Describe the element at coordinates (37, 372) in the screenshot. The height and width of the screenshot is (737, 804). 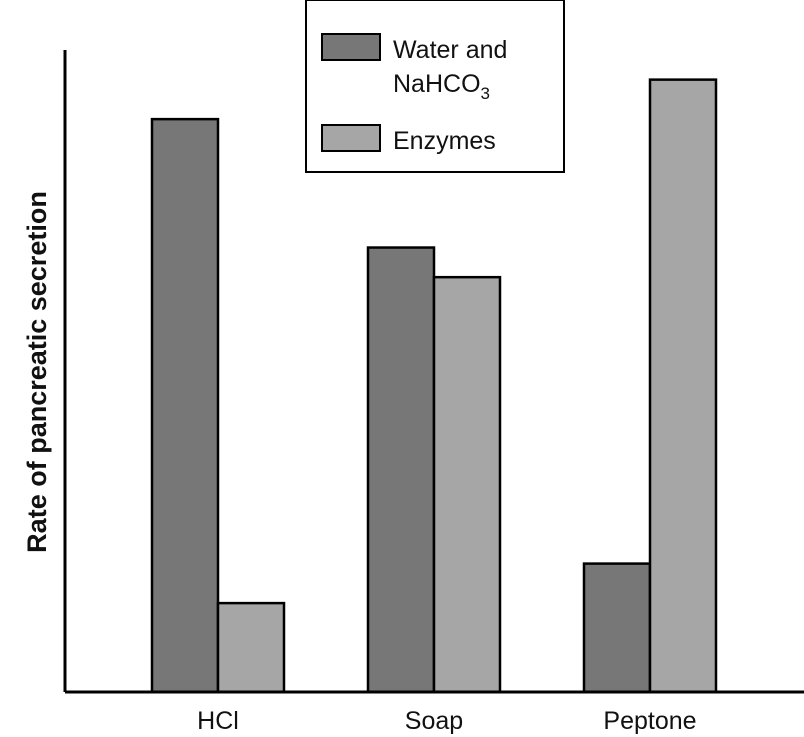
I see `y-axis-label: Rate of pancreatic secretion` at that location.